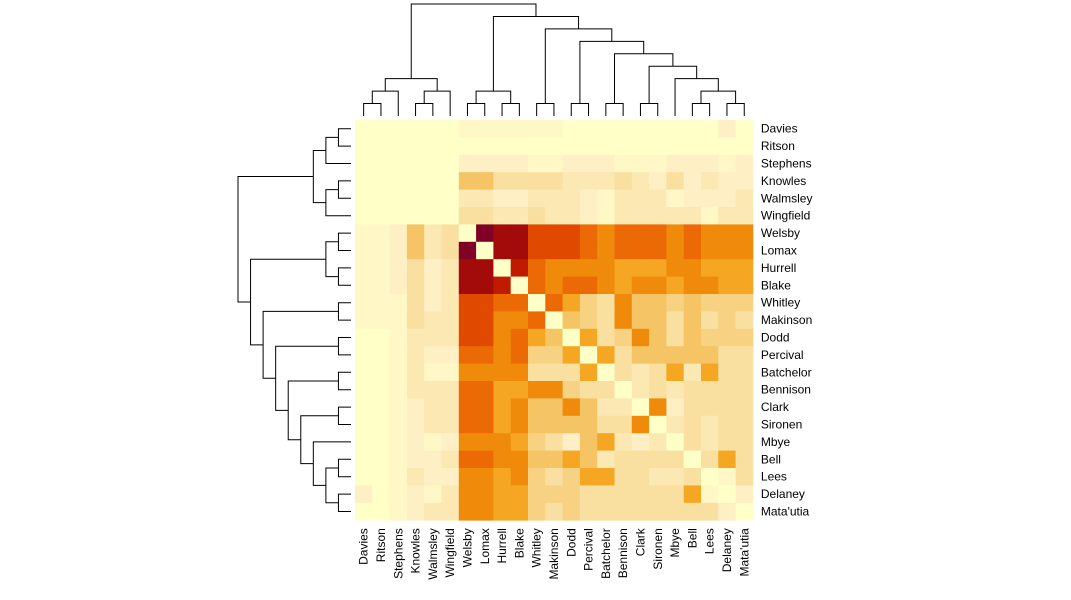 This screenshot has height=600, width=1071. What do you see at coordinates (554, 59) in the screenshot?
I see `column-dendrogram` at bounding box center [554, 59].